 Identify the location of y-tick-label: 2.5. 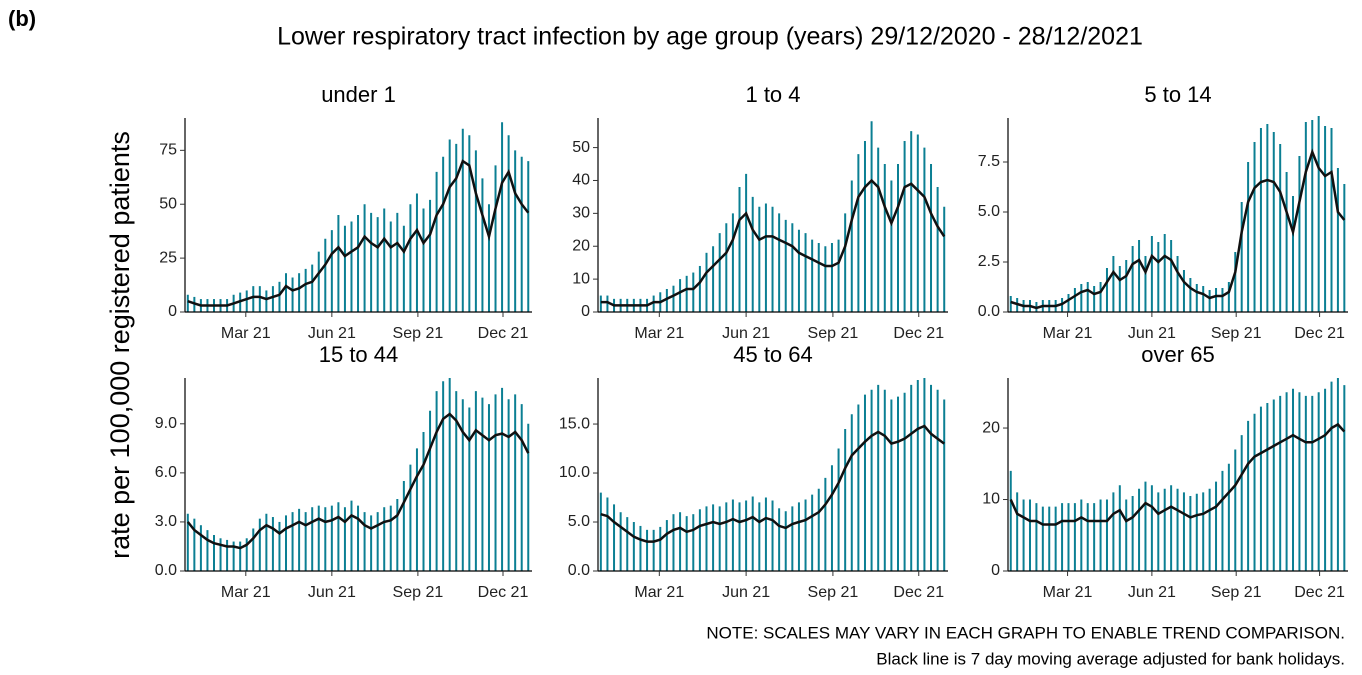
(989, 261).